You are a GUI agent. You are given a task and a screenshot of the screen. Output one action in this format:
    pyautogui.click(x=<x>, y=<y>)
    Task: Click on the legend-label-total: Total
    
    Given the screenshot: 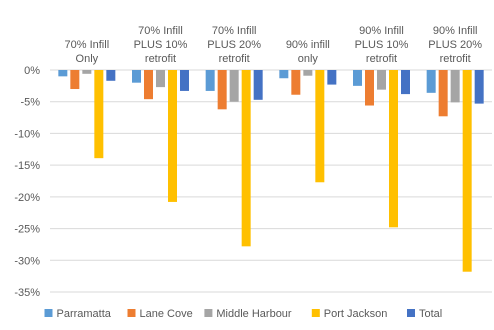 What is the action you would take?
    pyautogui.click(x=430, y=314)
    